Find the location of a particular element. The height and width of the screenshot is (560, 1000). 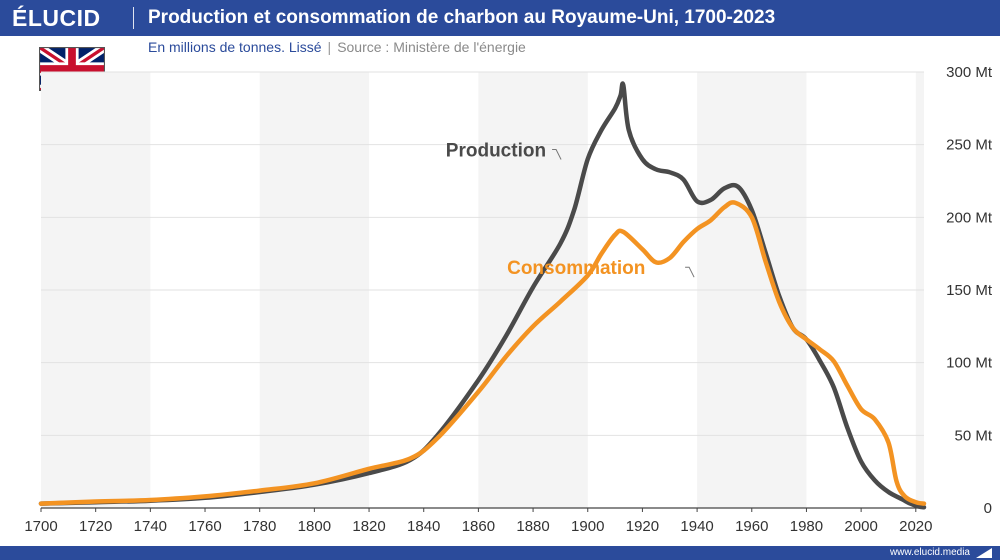

series-labels: Production Consommation is located at coordinates (570, 209).